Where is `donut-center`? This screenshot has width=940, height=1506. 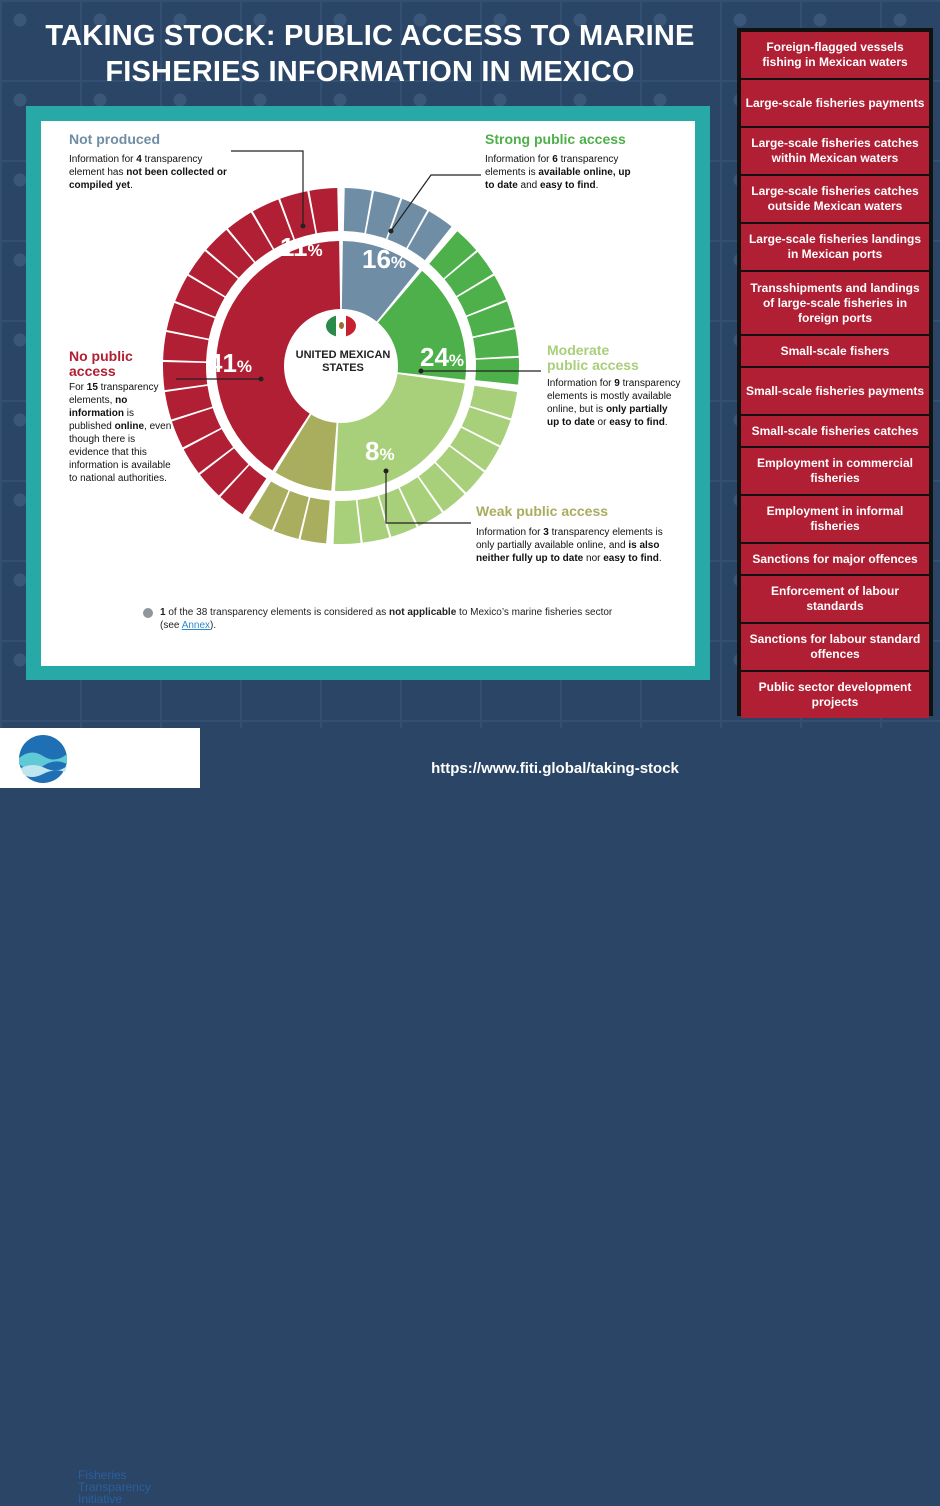 donut-center is located at coordinates (341, 366).